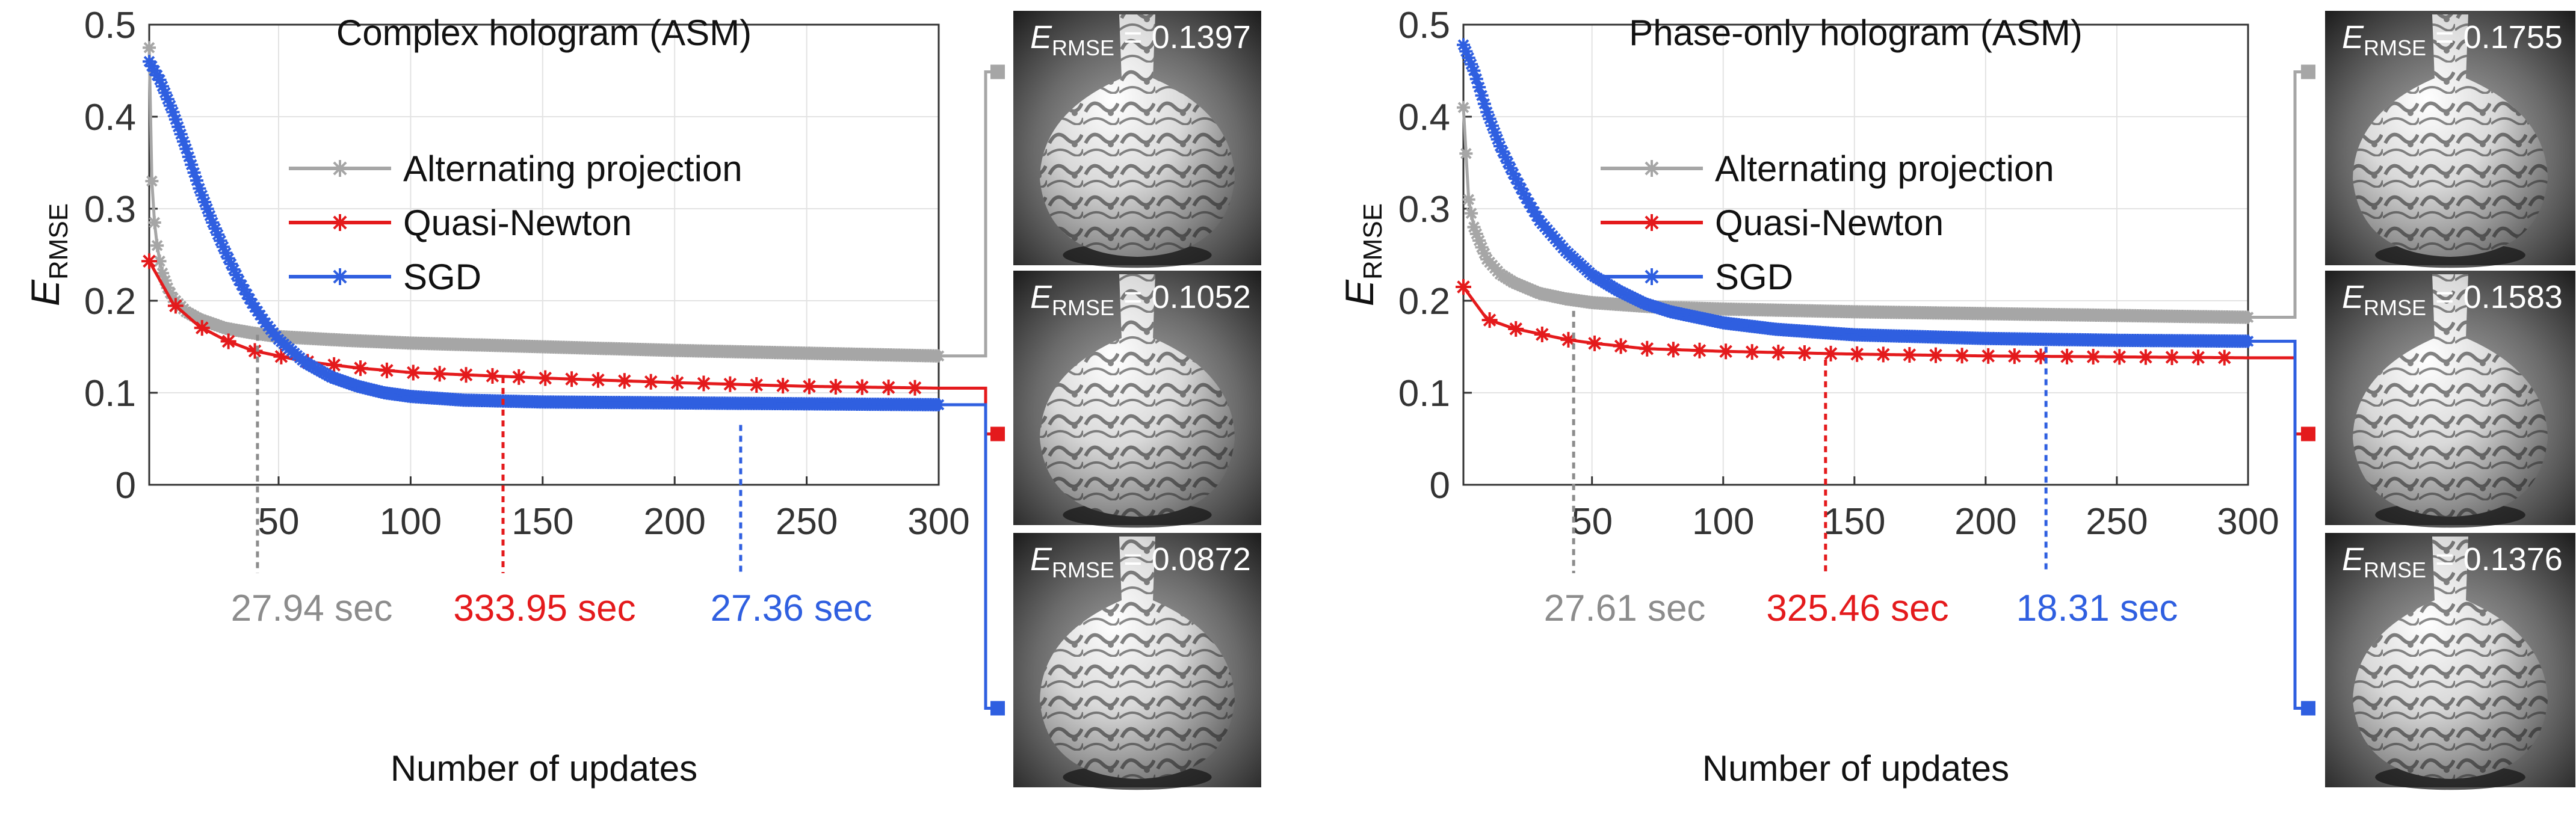  What do you see at coordinates (58, 241) in the screenshot?
I see `y-axis-label-sub: RMSE` at bounding box center [58, 241].